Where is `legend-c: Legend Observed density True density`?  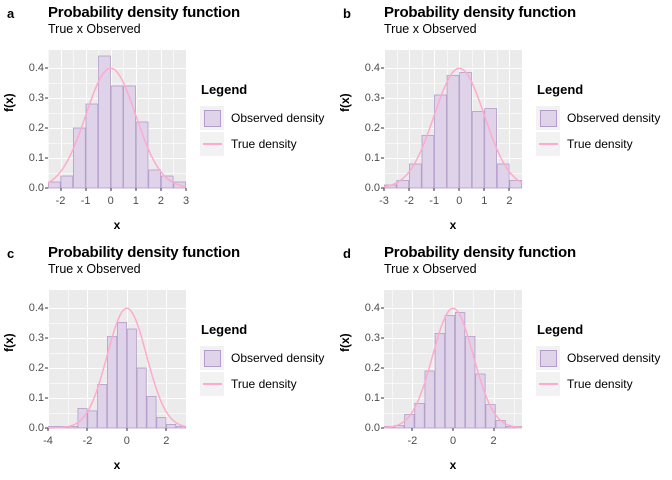 legend-c: Legend Observed density True density is located at coordinates (262, 360).